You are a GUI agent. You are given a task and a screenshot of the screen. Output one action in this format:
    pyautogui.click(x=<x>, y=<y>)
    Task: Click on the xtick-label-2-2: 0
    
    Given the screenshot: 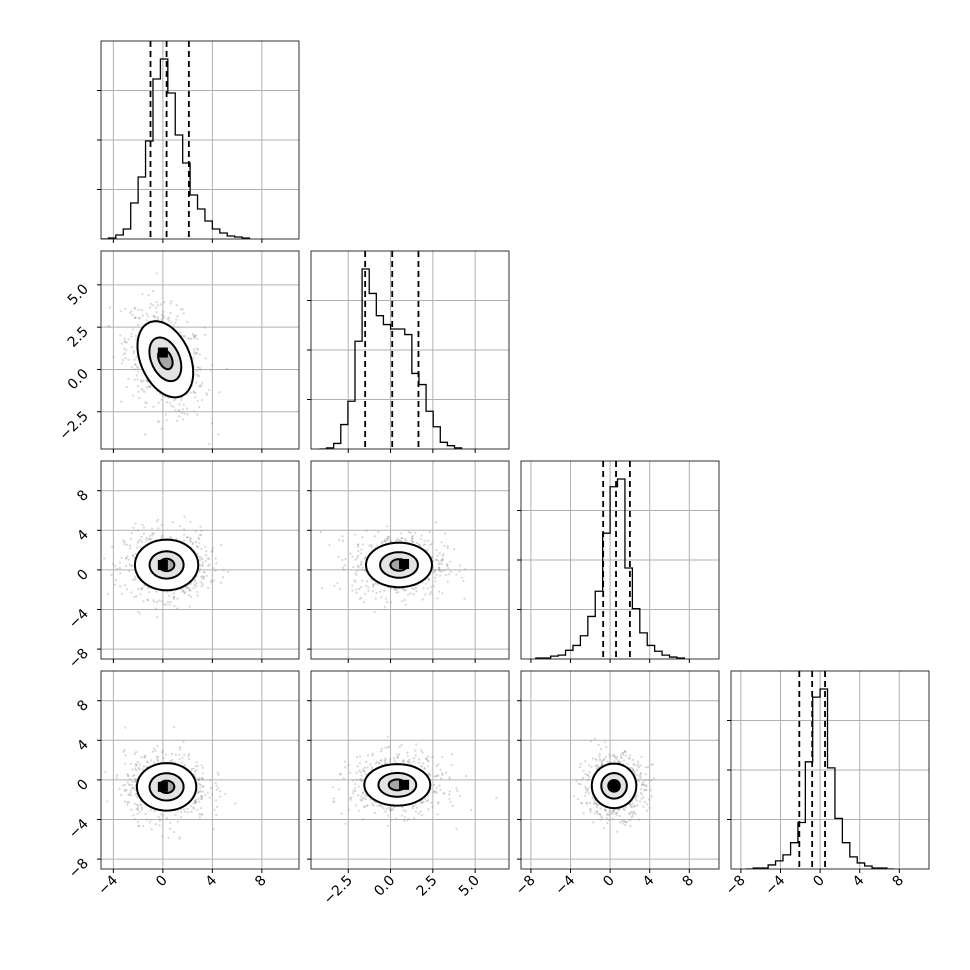 What is the action you would take?
    pyautogui.click(x=609, y=882)
    